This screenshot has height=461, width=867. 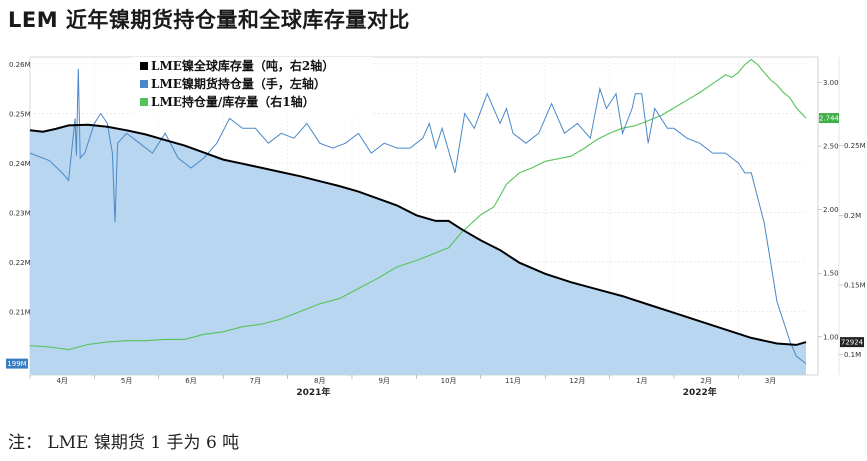 I want to click on year-label: 2021年, so click(x=313, y=392).